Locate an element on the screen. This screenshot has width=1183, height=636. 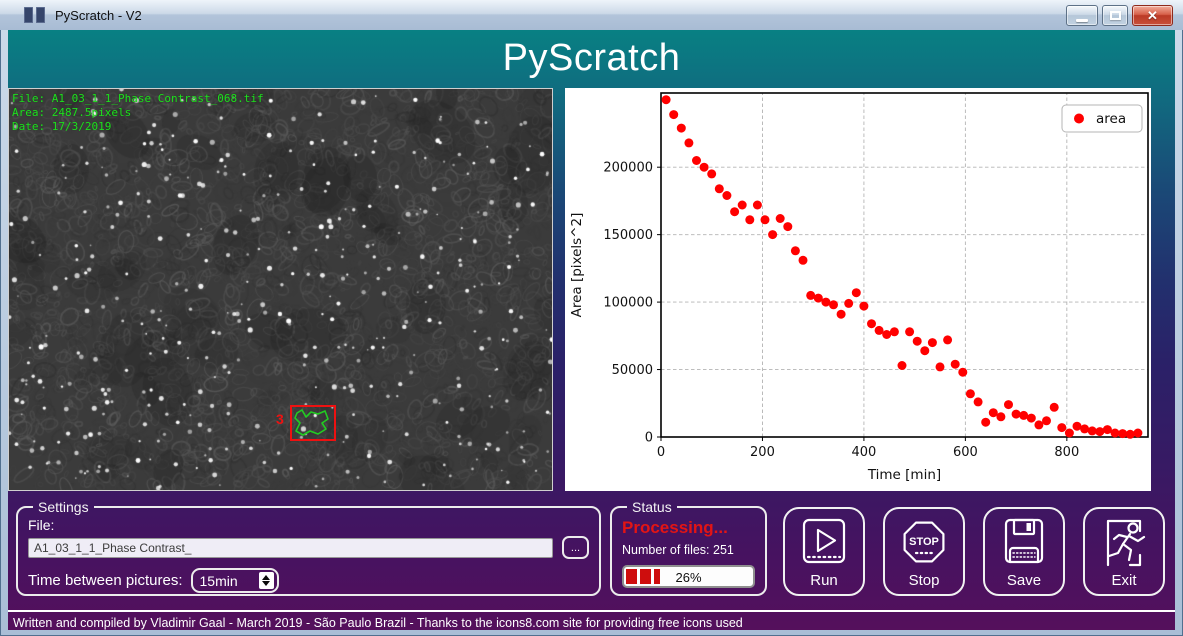
svg-text: 100000 is located at coordinates (628, 303).